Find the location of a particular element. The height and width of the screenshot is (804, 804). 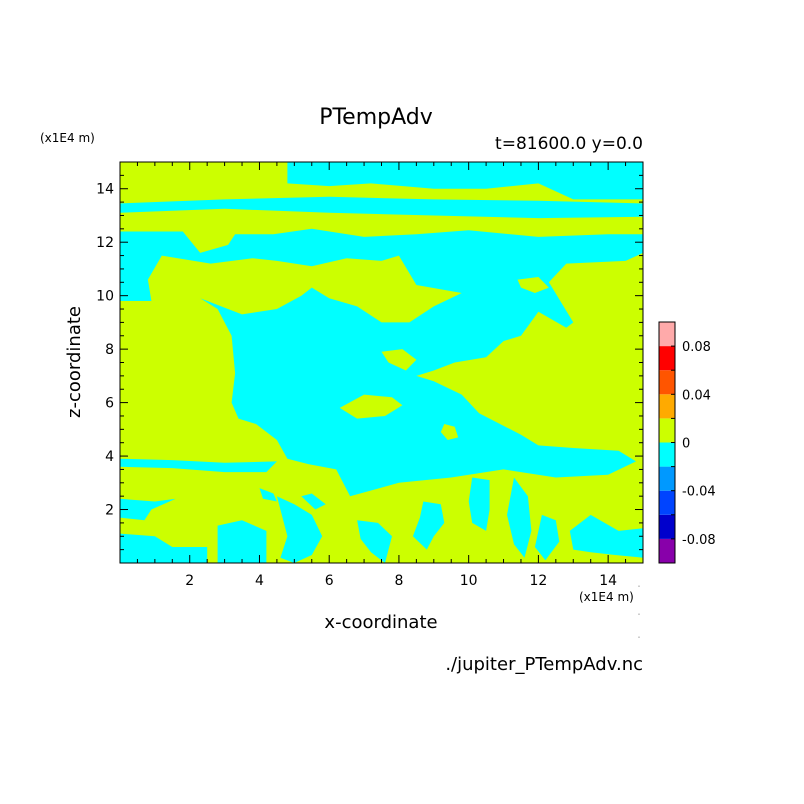

x-tick-label: 2 is located at coordinates (189, 581).